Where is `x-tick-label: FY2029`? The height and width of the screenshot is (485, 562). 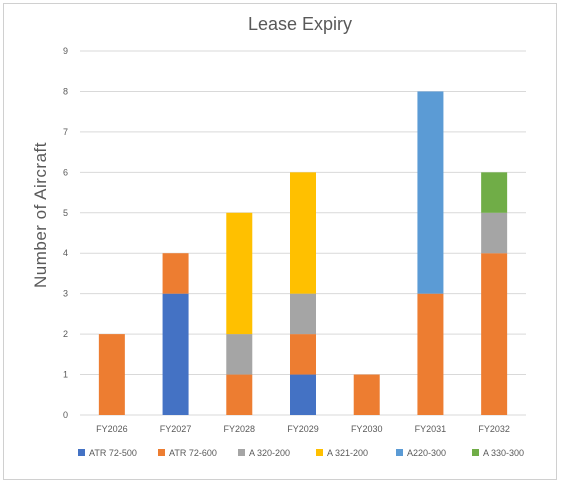
x-tick-label: FY2029 is located at coordinates (303, 429).